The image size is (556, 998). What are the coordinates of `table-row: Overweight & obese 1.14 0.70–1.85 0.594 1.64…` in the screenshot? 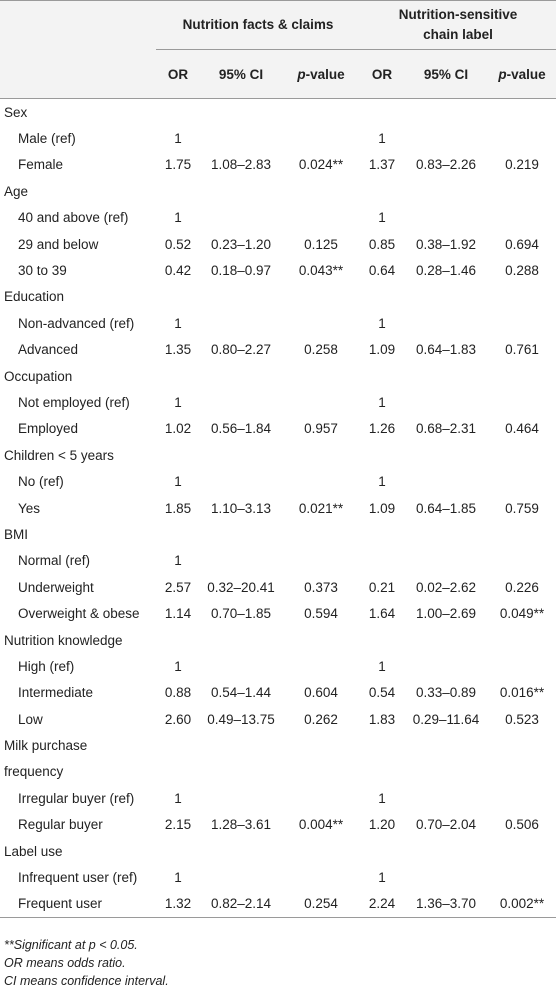 It's located at (278, 613).